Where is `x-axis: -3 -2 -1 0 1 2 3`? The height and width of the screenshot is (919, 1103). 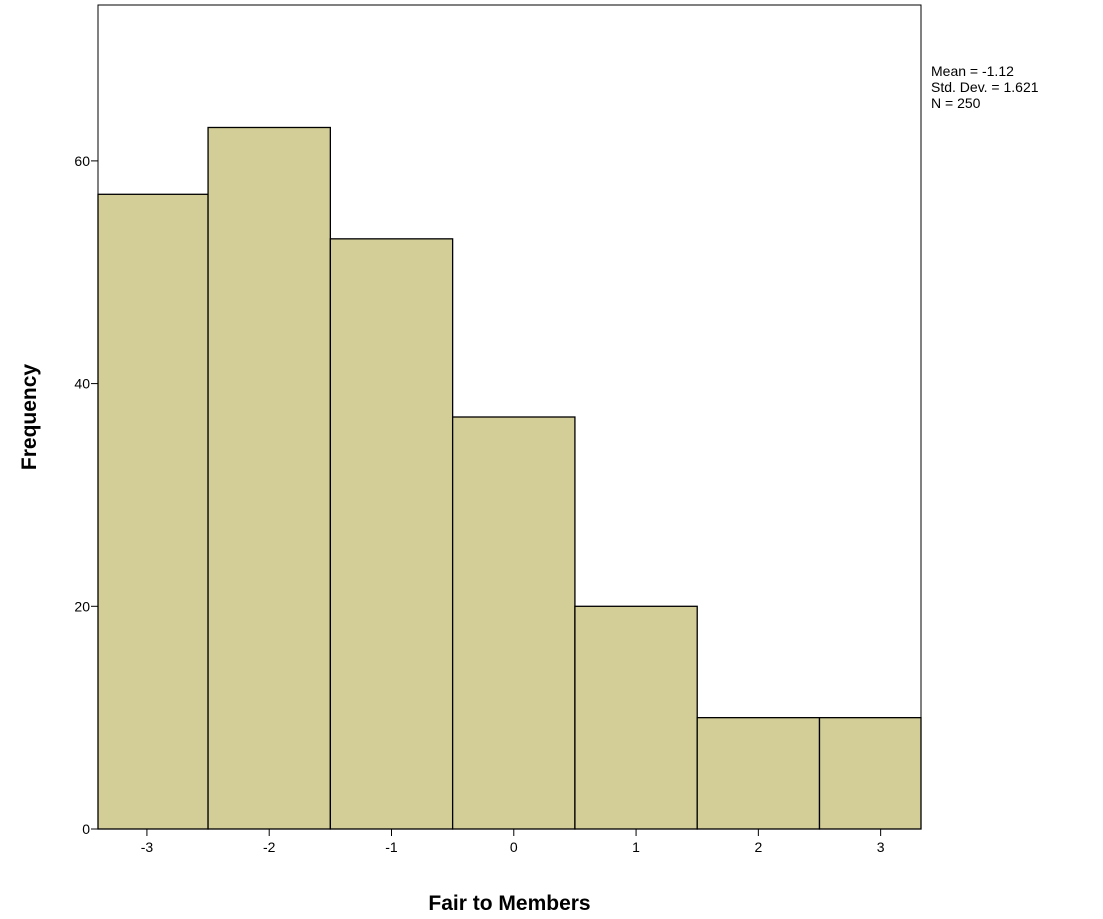 x-axis: -3 -2 -1 0 1 2 3 is located at coordinates (513, 842).